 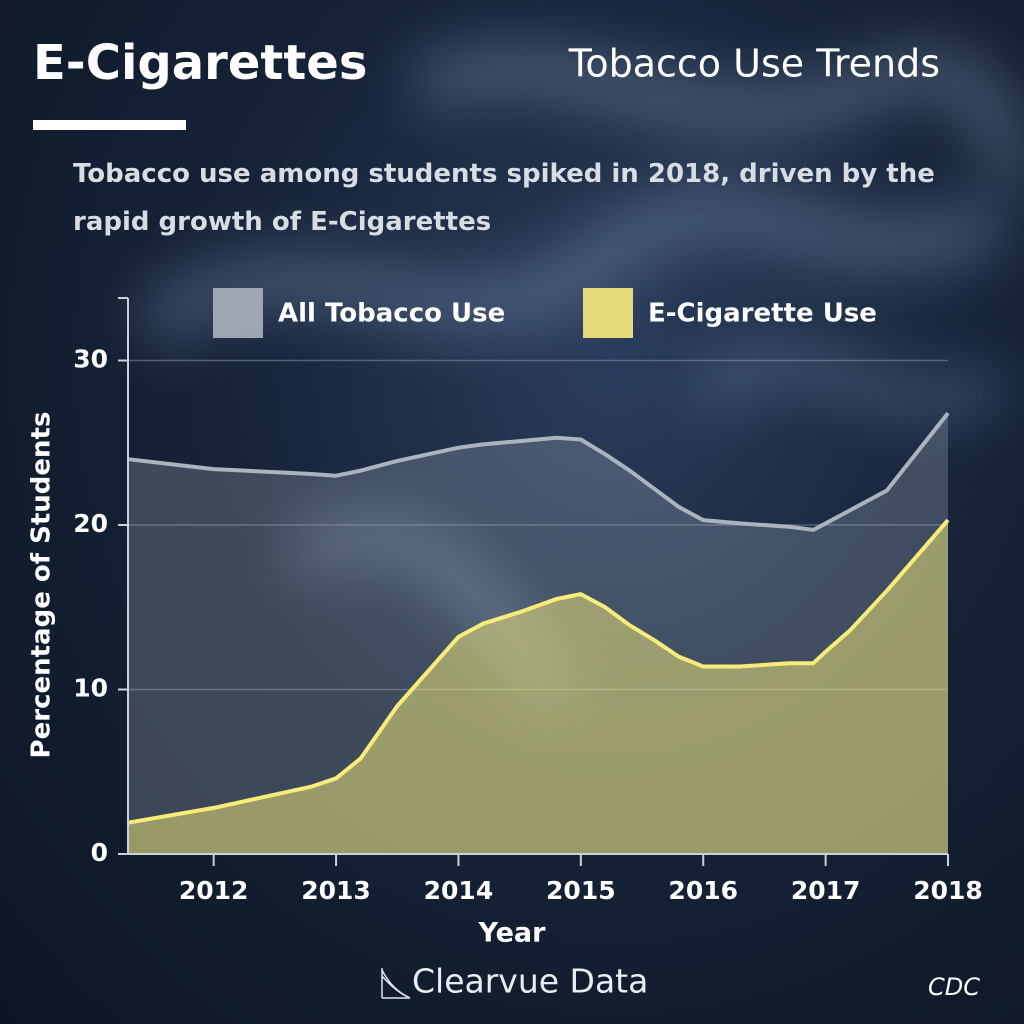 What do you see at coordinates (90, 523) in the screenshot?
I see `y-tick-label: 20` at bounding box center [90, 523].